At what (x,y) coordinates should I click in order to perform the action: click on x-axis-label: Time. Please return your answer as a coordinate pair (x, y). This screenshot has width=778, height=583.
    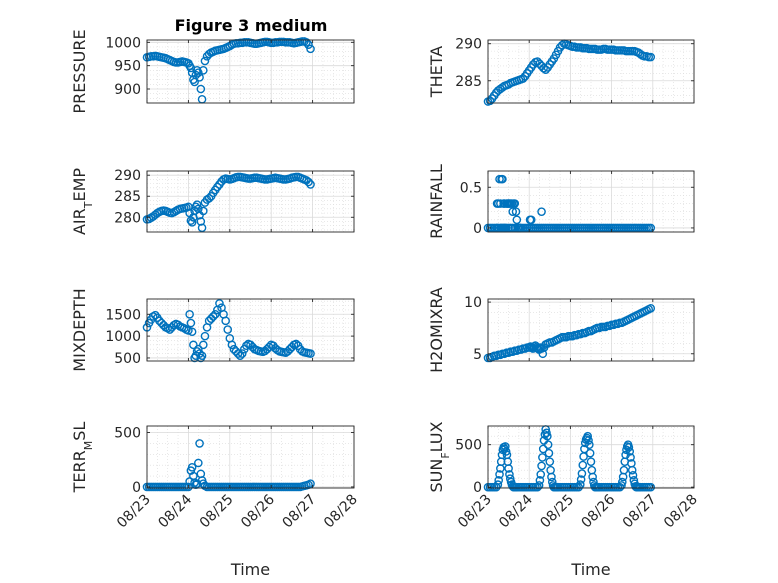
    Looking at the image, I should click on (590, 569).